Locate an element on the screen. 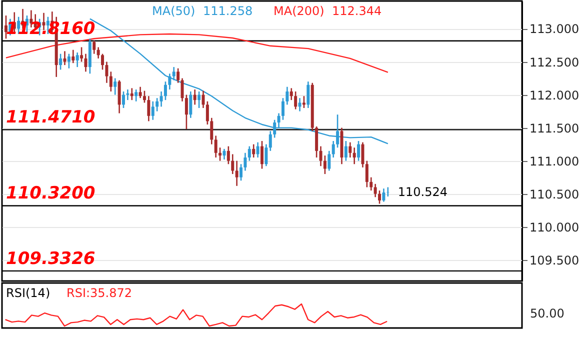 Image resolution: width=585 pixels, height=340 pixels. ref-line-label: 109.3326 is located at coordinates (51, 258).